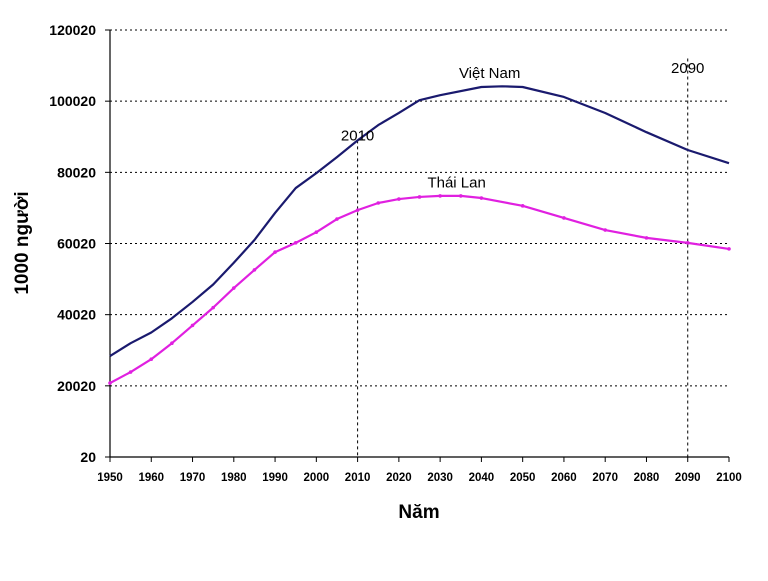 The height and width of the screenshot is (581, 768). I want to click on x-tick-label: 2100, so click(729, 478).